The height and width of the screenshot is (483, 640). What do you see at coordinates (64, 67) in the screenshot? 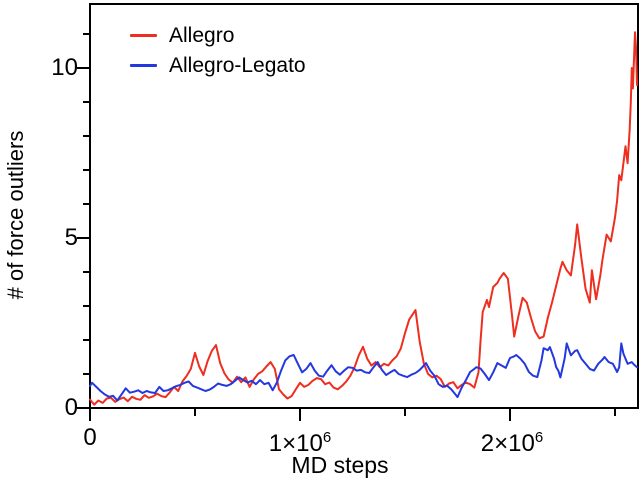
I see `y-tick-label-10: 10` at bounding box center [64, 67].